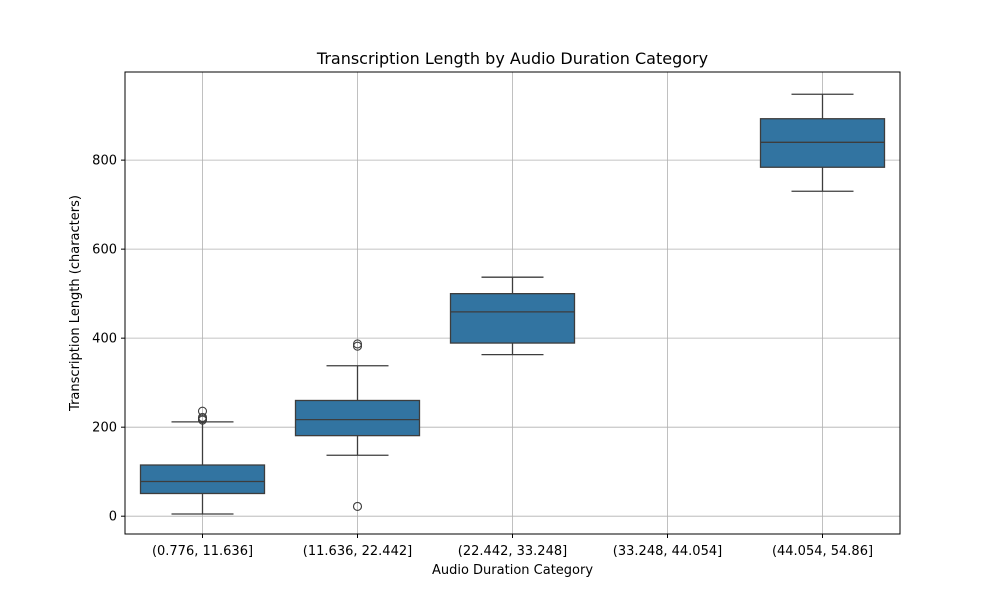 The width and height of the screenshot is (1000, 600). I want to click on x-tick-label: (11.636, 22.442], so click(357, 551).